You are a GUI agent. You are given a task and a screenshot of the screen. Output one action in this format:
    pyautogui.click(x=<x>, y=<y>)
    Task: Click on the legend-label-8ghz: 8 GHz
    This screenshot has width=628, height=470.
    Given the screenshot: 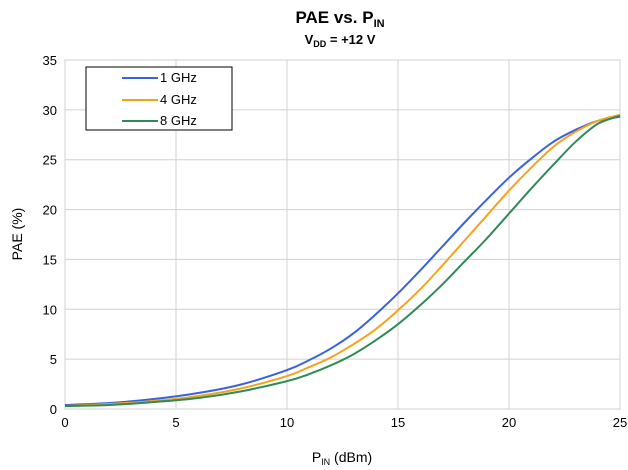 What is the action you would take?
    pyautogui.click(x=178, y=120)
    